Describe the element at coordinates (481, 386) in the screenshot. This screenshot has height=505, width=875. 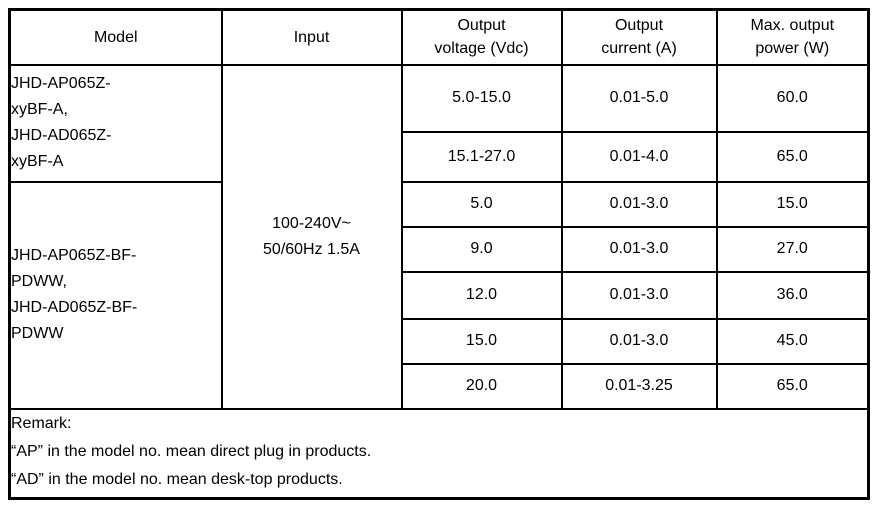
I see `voltage-cell: 20.0` at that location.